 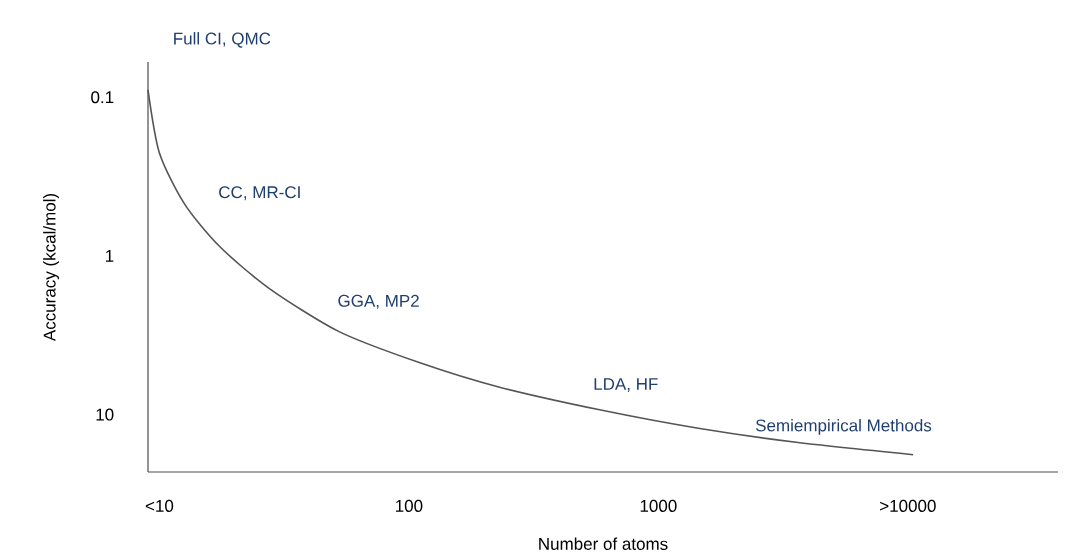 What do you see at coordinates (102, 97) in the screenshot?
I see `y-tick-label: 0.1` at bounding box center [102, 97].